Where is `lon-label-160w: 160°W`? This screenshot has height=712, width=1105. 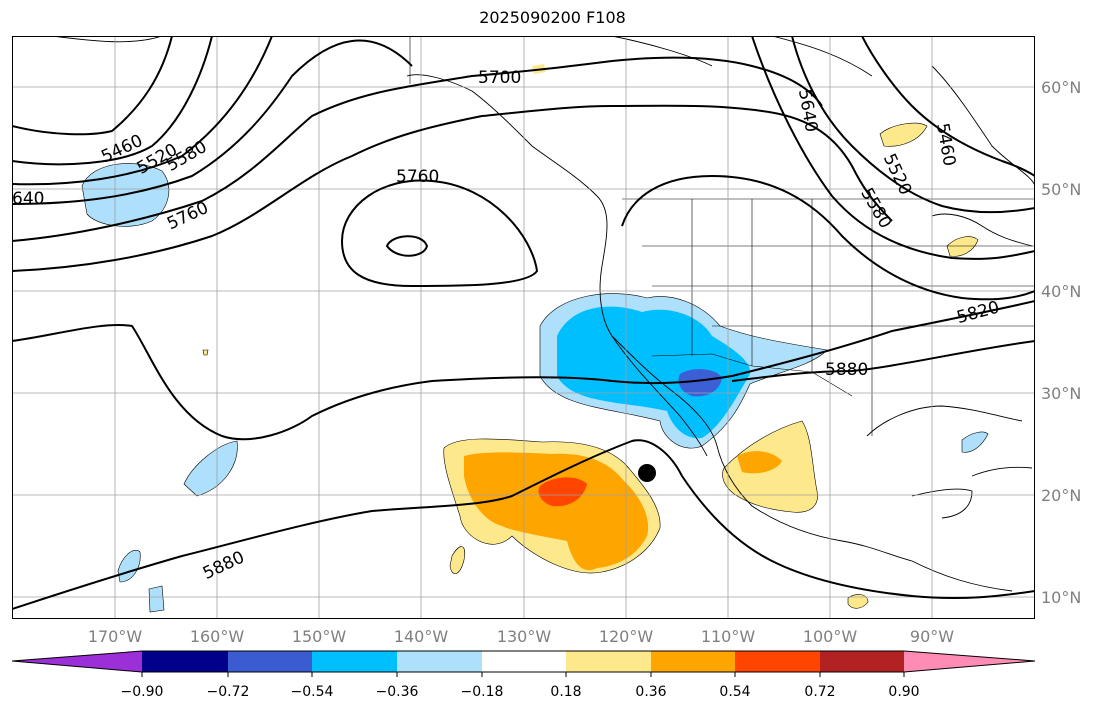 lon-label-160w: 160°W is located at coordinates (217, 636).